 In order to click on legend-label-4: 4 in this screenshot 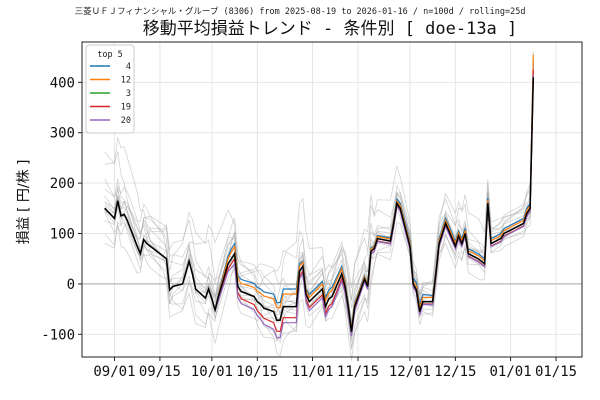, I will do `click(128, 67)`.